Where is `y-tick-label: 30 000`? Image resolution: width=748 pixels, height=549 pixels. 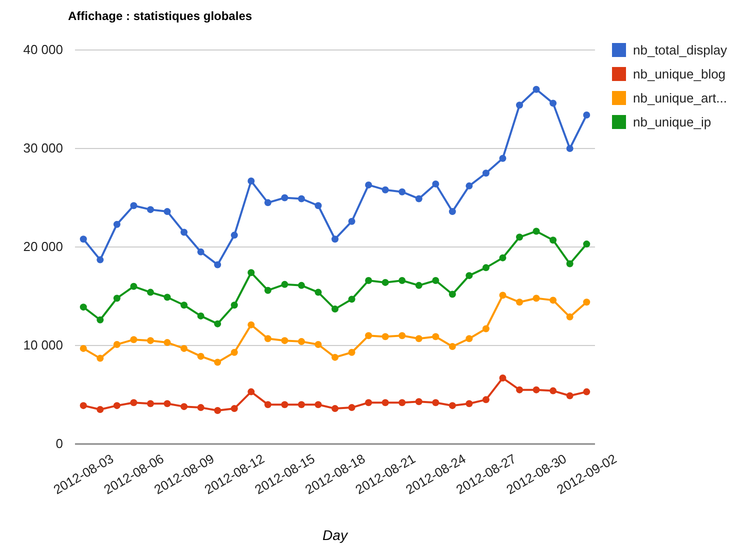
y-tick-label: 30 000 is located at coordinates (43, 148).